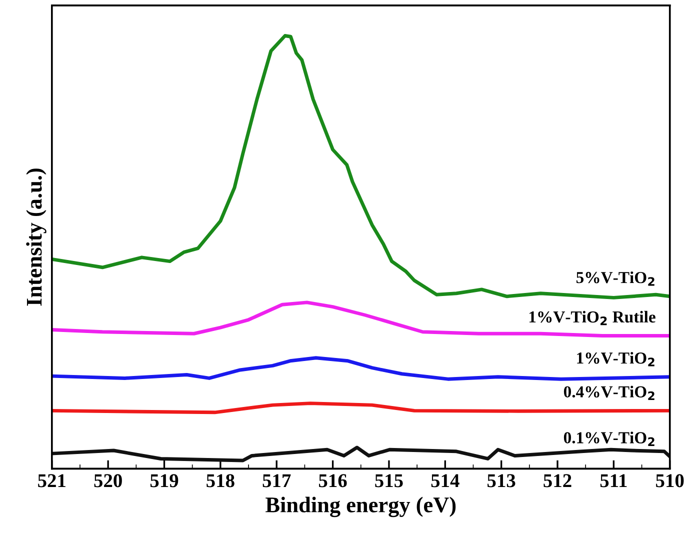 This screenshot has width=692, height=545. I want to click on x-axis-title: Binding energy (eV), so click(361, 507).